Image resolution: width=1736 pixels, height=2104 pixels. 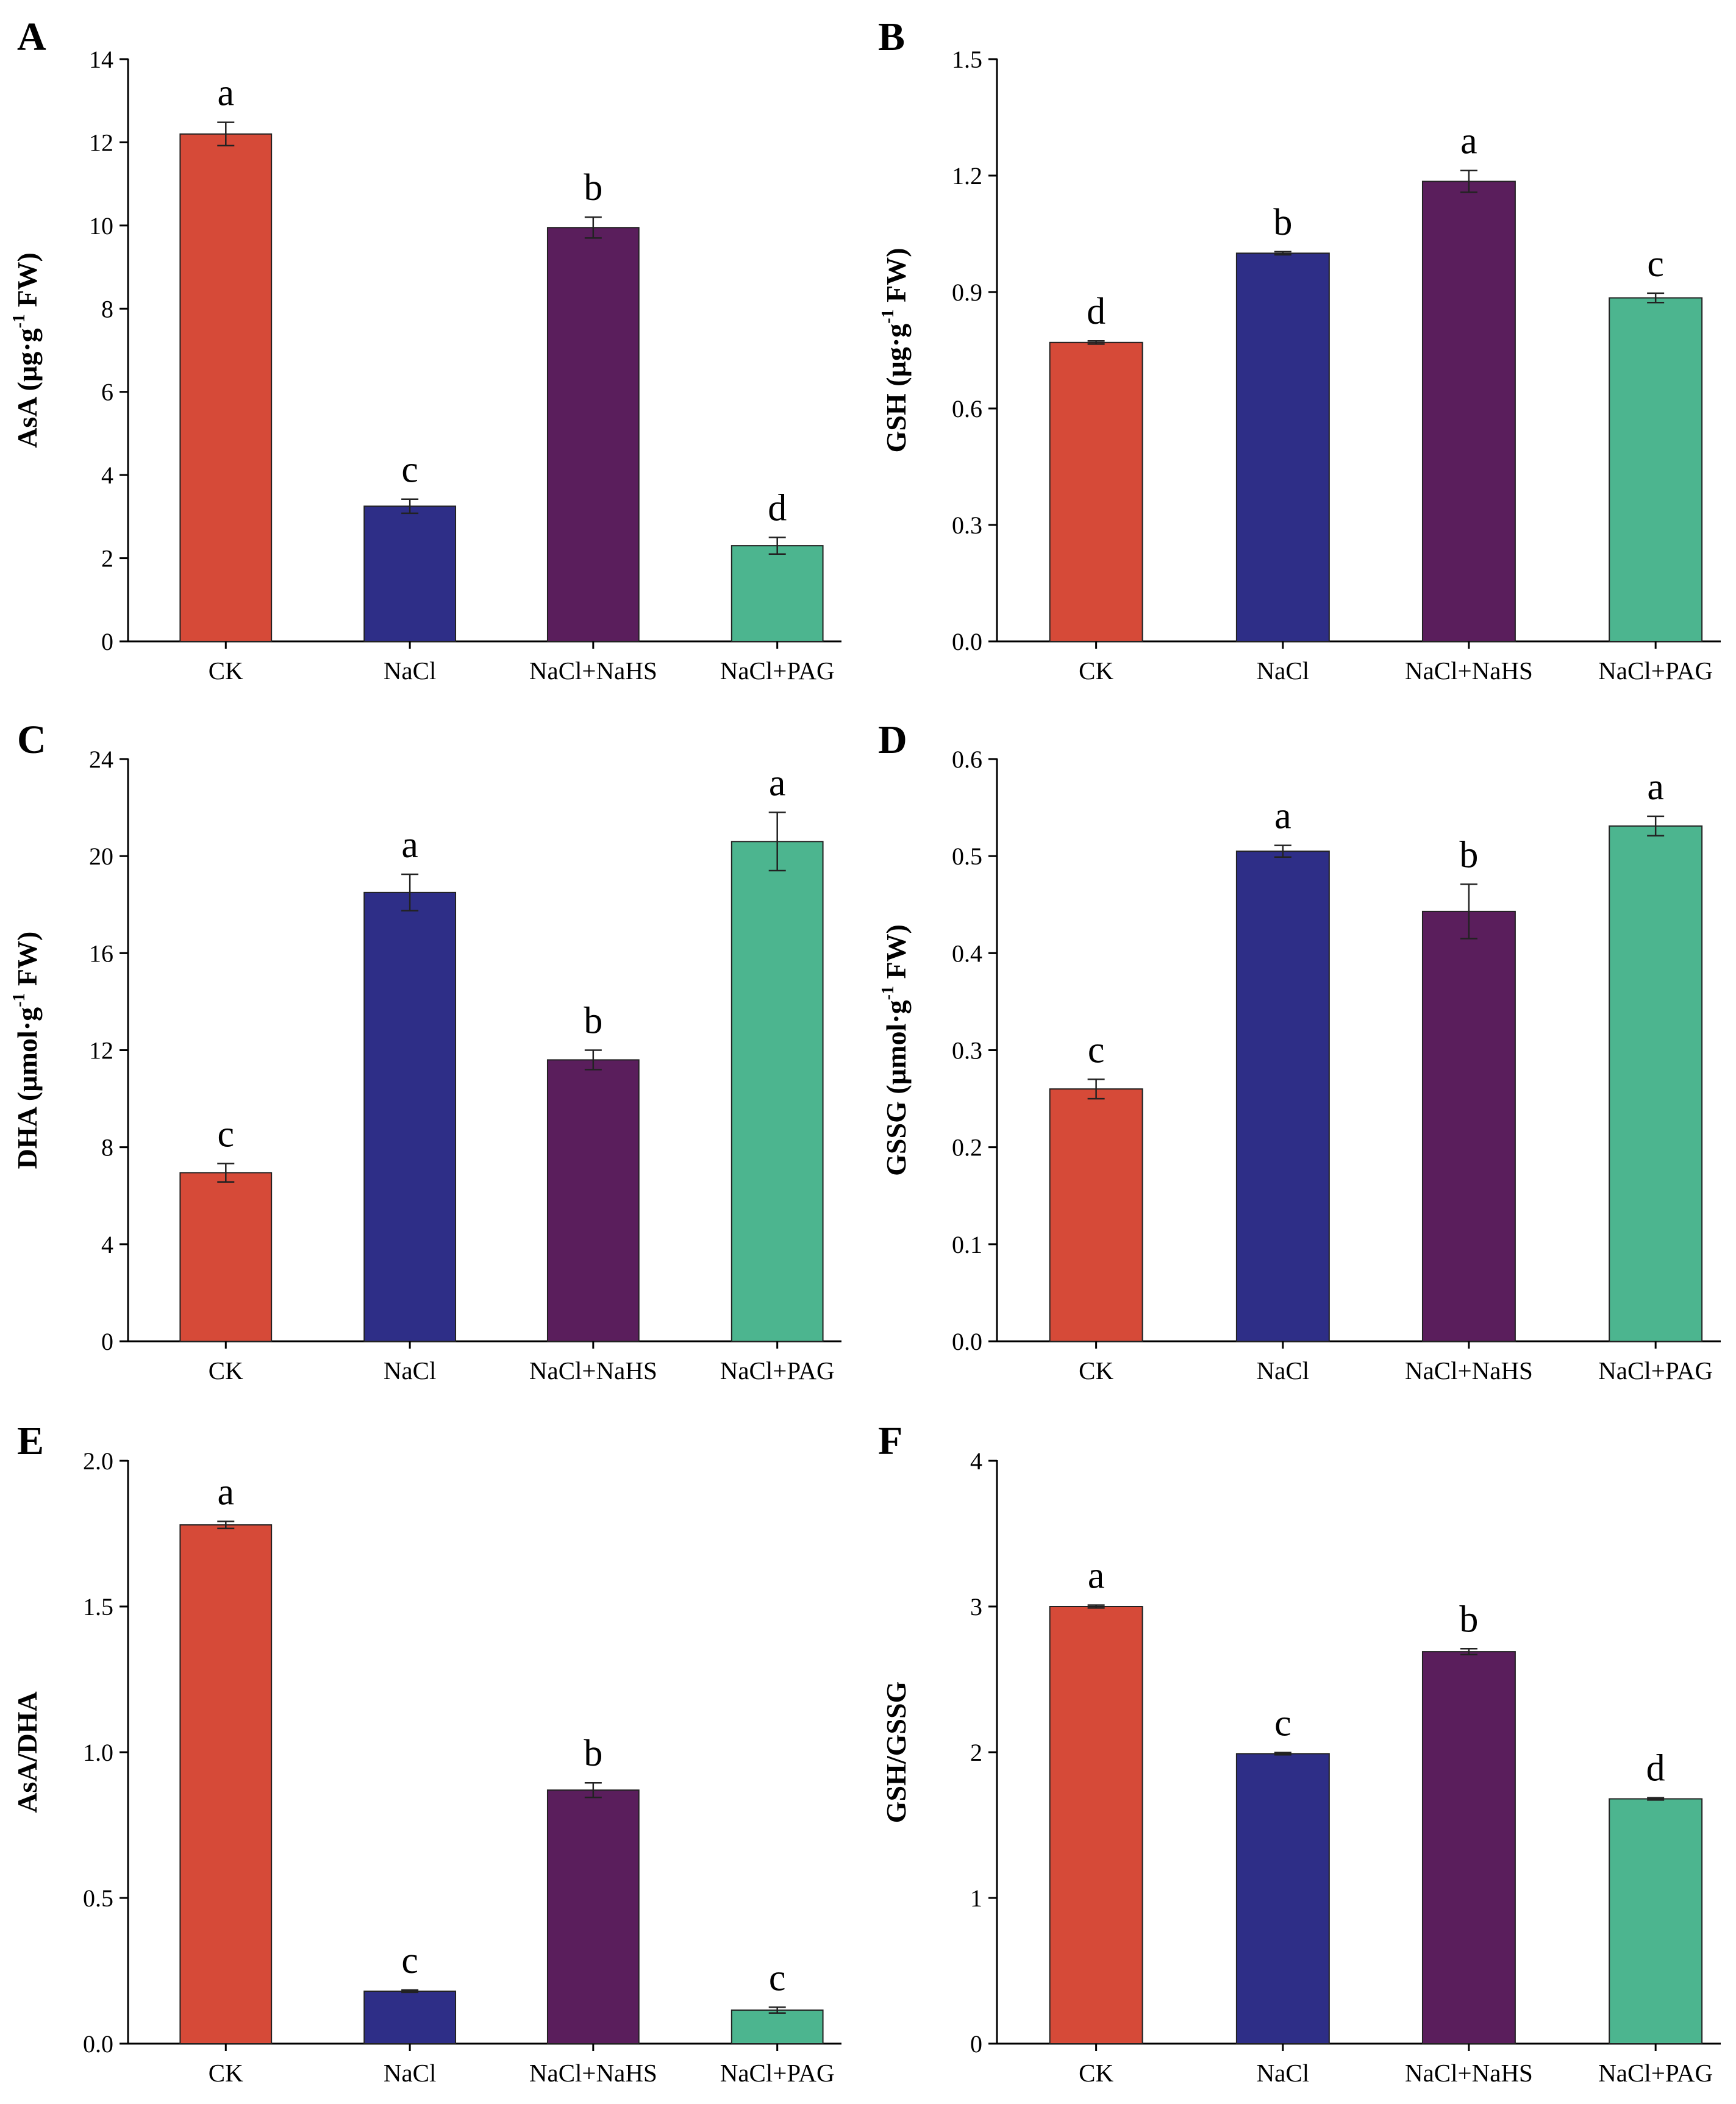 What do you see at coordinates (107, 558) in the screenshot?
I see `y-tick-label: 2` at bounding box center [107, 558].